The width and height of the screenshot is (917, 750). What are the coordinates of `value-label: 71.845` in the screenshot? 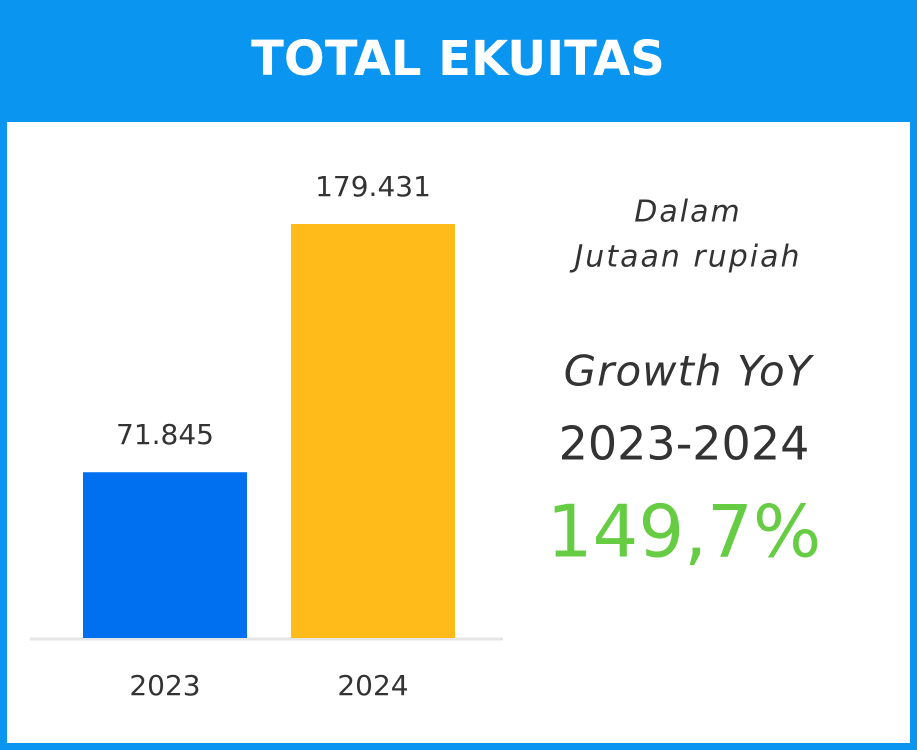 It's located at (165, 434).